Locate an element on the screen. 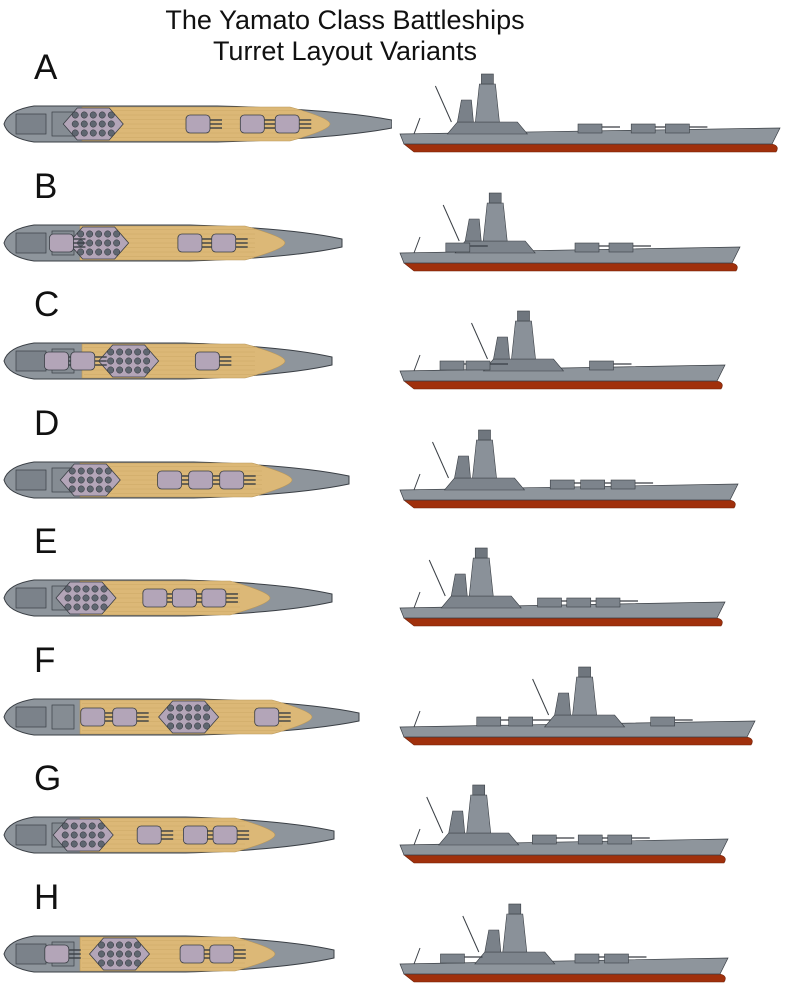 Image resolution: width=799 pixels, height=999 pixels. variant-c: C is located at coordinates (399, 345).